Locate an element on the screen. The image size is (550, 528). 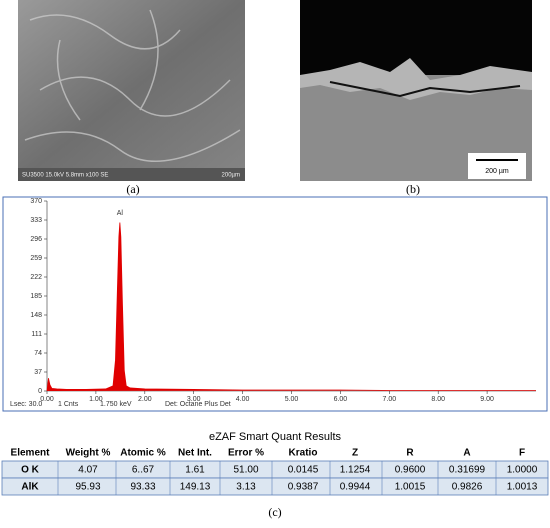
footer-text: Det: Octane Plus Det is located at coordinates (198, 404).